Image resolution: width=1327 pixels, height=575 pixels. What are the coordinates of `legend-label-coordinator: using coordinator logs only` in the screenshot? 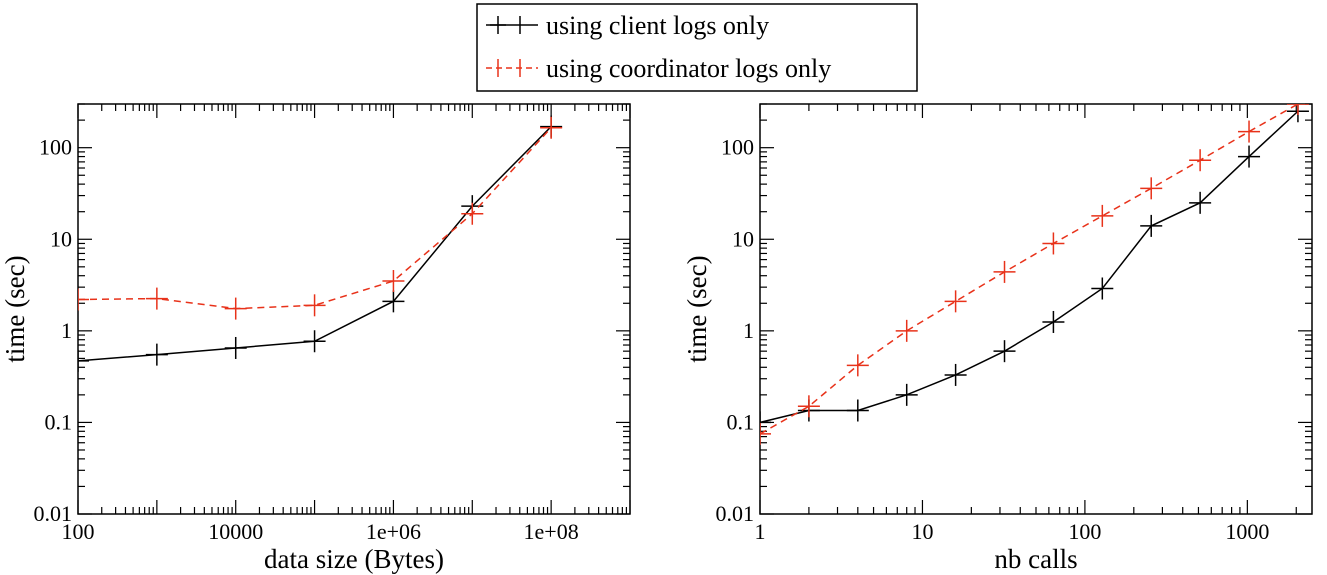 It's located at (688, 68).